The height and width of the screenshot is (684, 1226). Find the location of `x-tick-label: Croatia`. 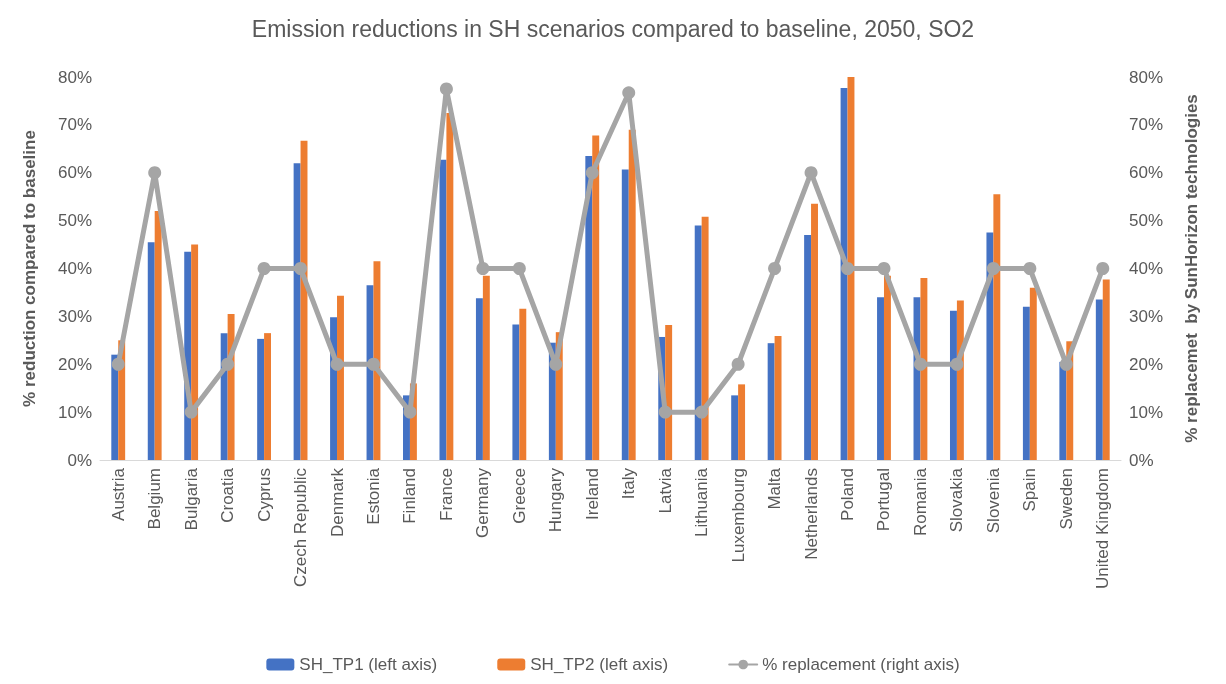

x-tick-label: Croatia is located at coordinates (228, 495).